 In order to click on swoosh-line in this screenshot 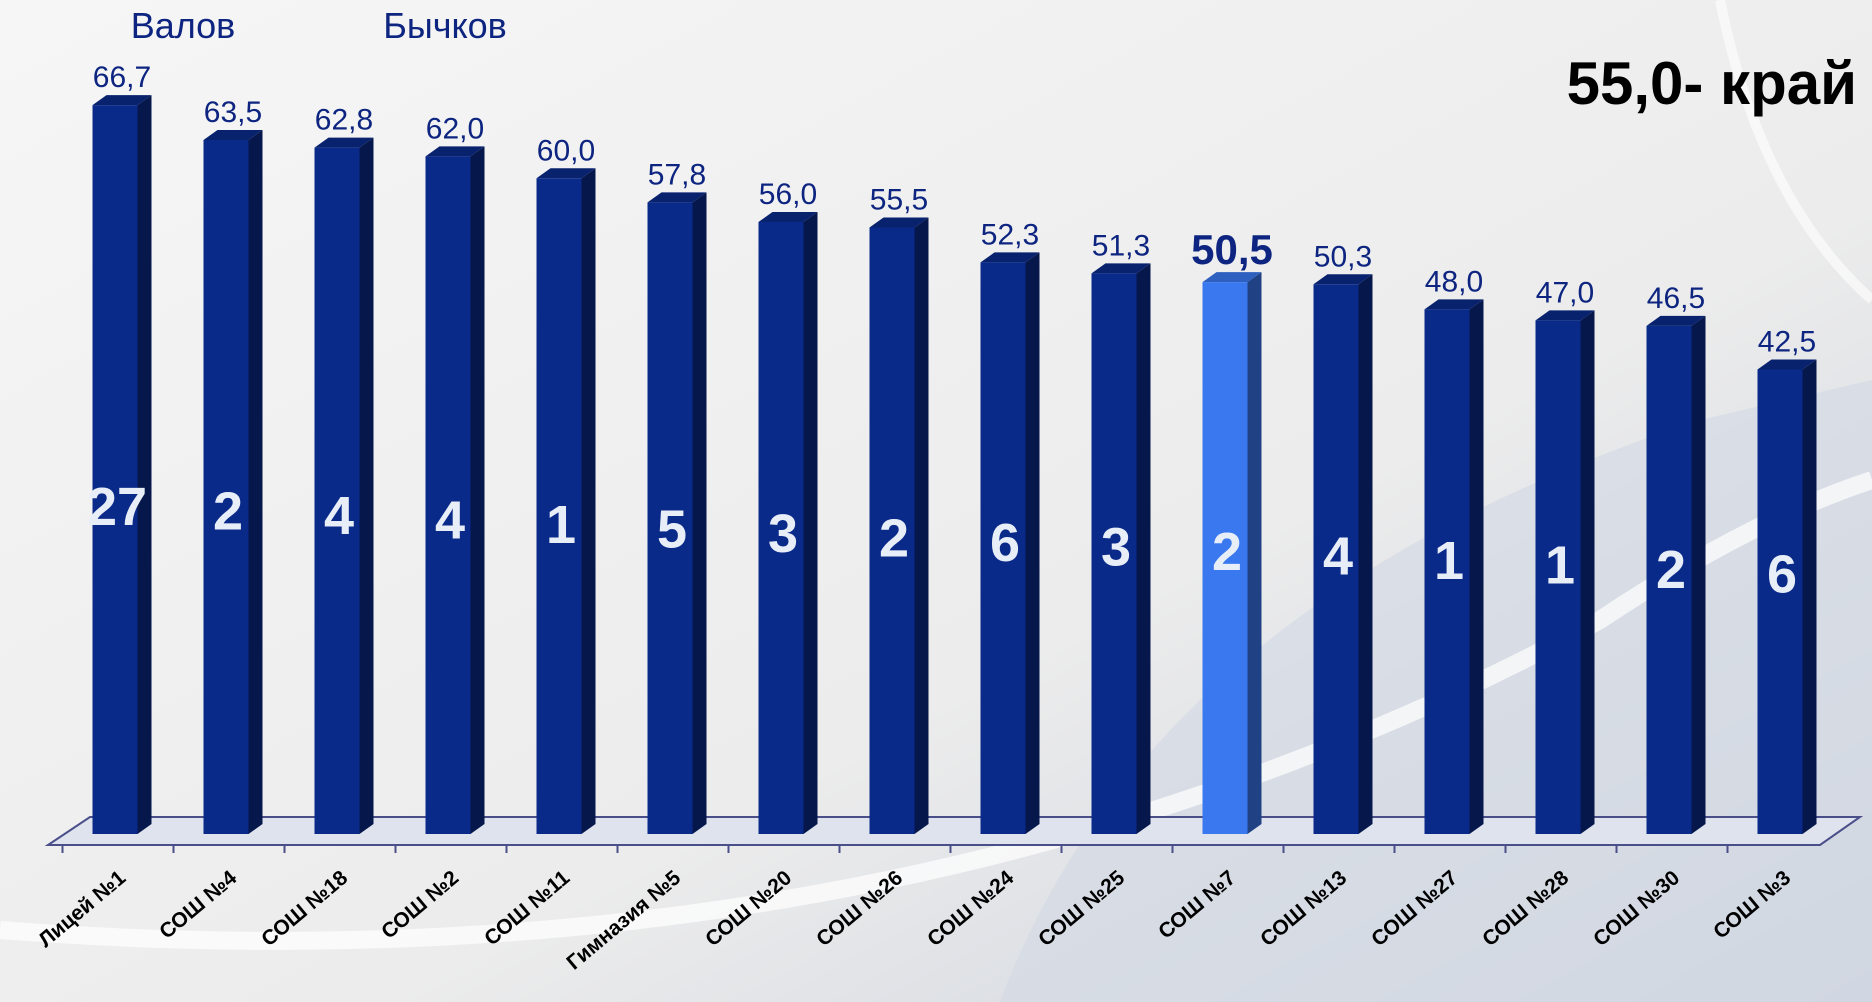, I will do `click(1793, 152)`.